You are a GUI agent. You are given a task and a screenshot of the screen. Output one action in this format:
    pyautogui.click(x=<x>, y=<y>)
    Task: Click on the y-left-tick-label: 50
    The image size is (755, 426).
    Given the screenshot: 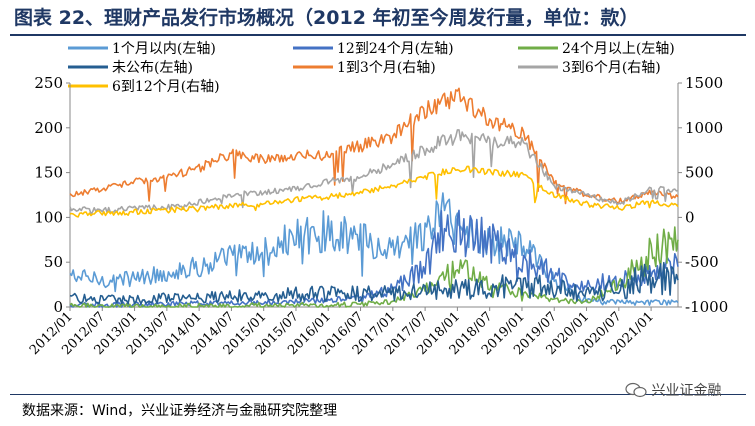 What is the action you would take?
    pyautogui.click(x=53, y=262)
    